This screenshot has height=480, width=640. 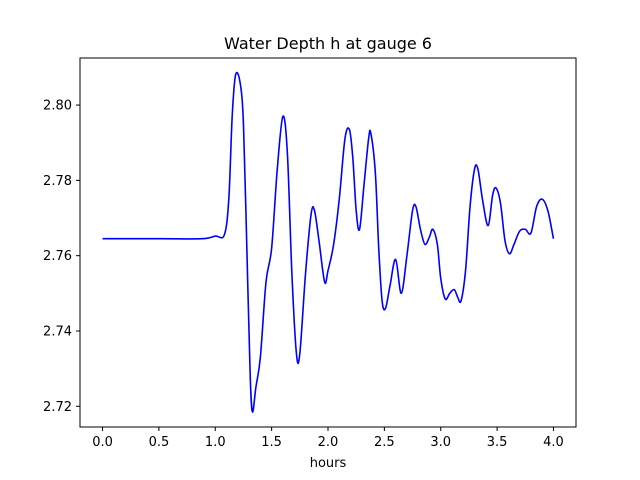 I want to click on x-axis-ticks: 0.0 0.5 1.0 1.5 2.0 2.5 3.0 3.5 4.0, so click(x=328, y=438).